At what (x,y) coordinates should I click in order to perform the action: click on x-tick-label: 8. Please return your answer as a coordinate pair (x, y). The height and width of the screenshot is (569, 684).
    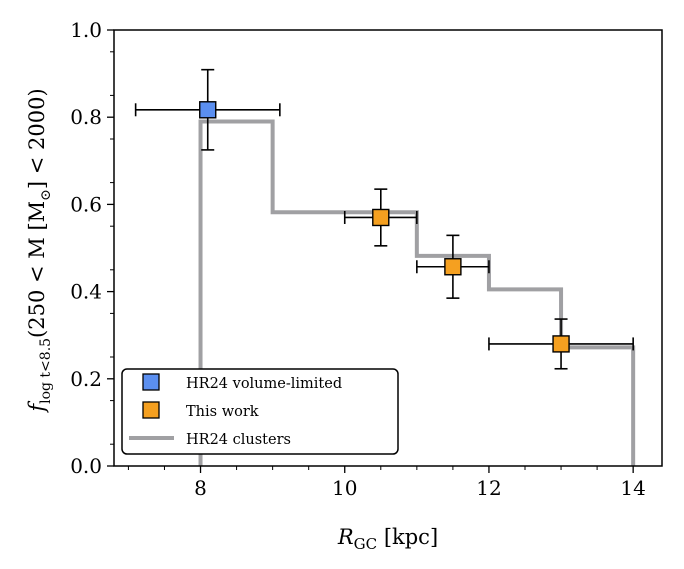
    Looking at the image, I should click on (200, 488).